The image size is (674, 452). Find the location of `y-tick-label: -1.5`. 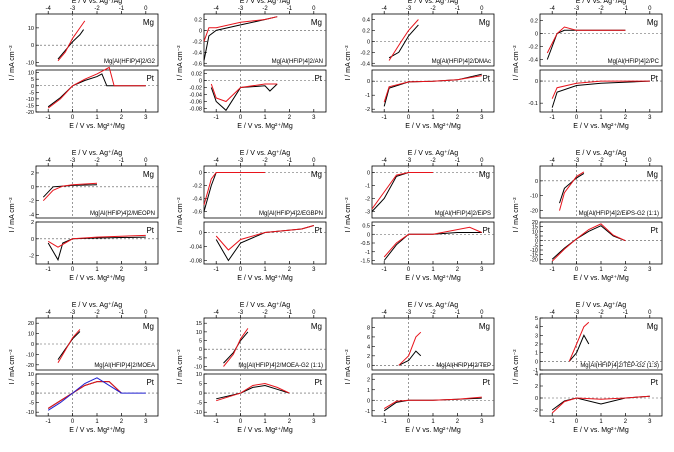

y-tick-label: -1.5 is located at coordinates (365, 262).